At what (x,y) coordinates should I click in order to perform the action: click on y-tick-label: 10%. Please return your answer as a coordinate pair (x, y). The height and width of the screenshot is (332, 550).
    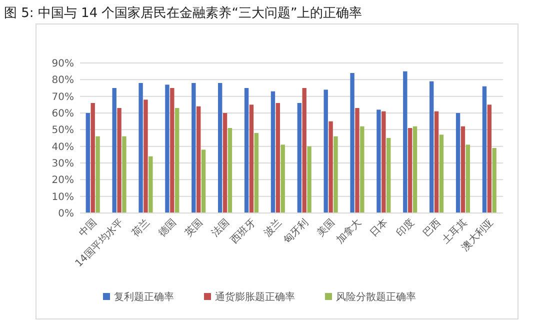
    Looking at the image, I should click on (63, 197).